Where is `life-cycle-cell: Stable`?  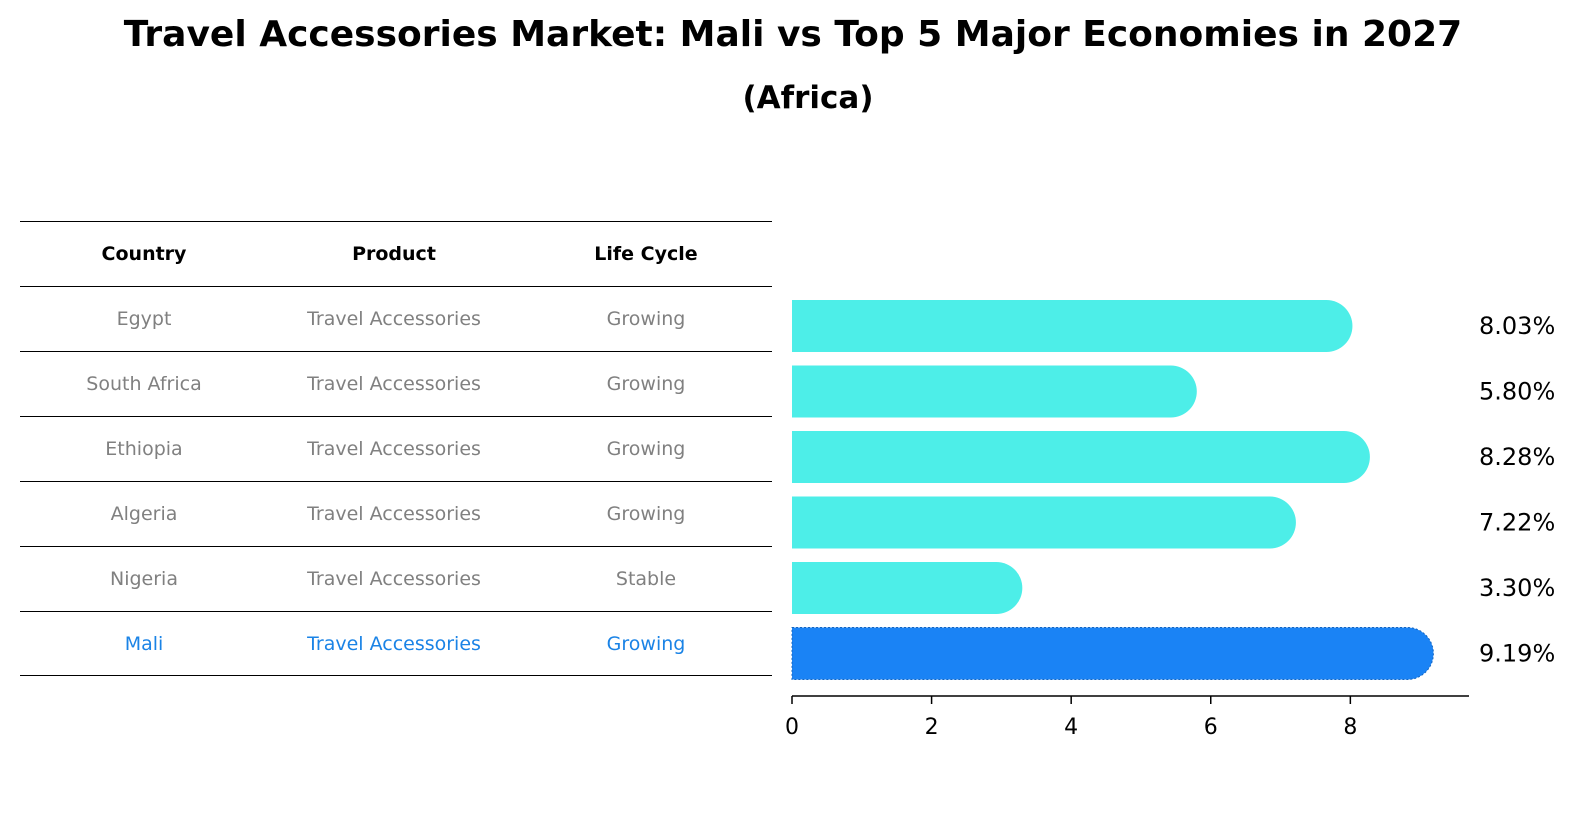 life-cycle-cell: Stable is located at coordinates (646, 579).